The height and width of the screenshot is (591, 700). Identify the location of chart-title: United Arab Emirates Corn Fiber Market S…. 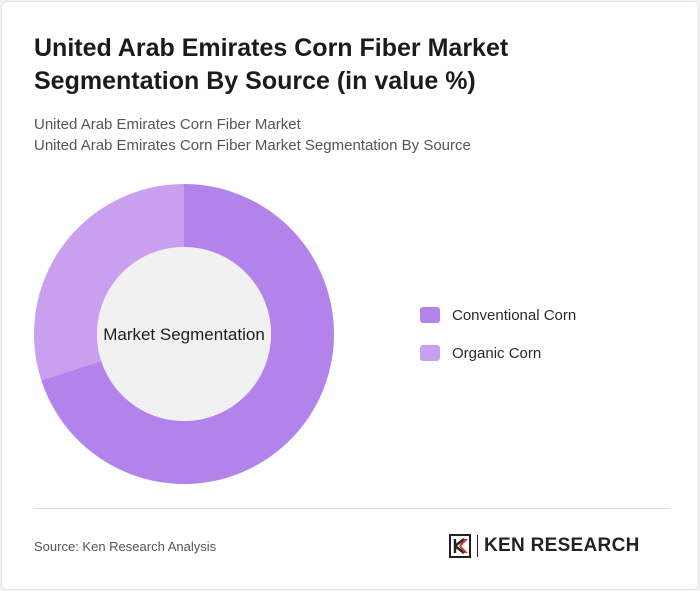
(271, 64).